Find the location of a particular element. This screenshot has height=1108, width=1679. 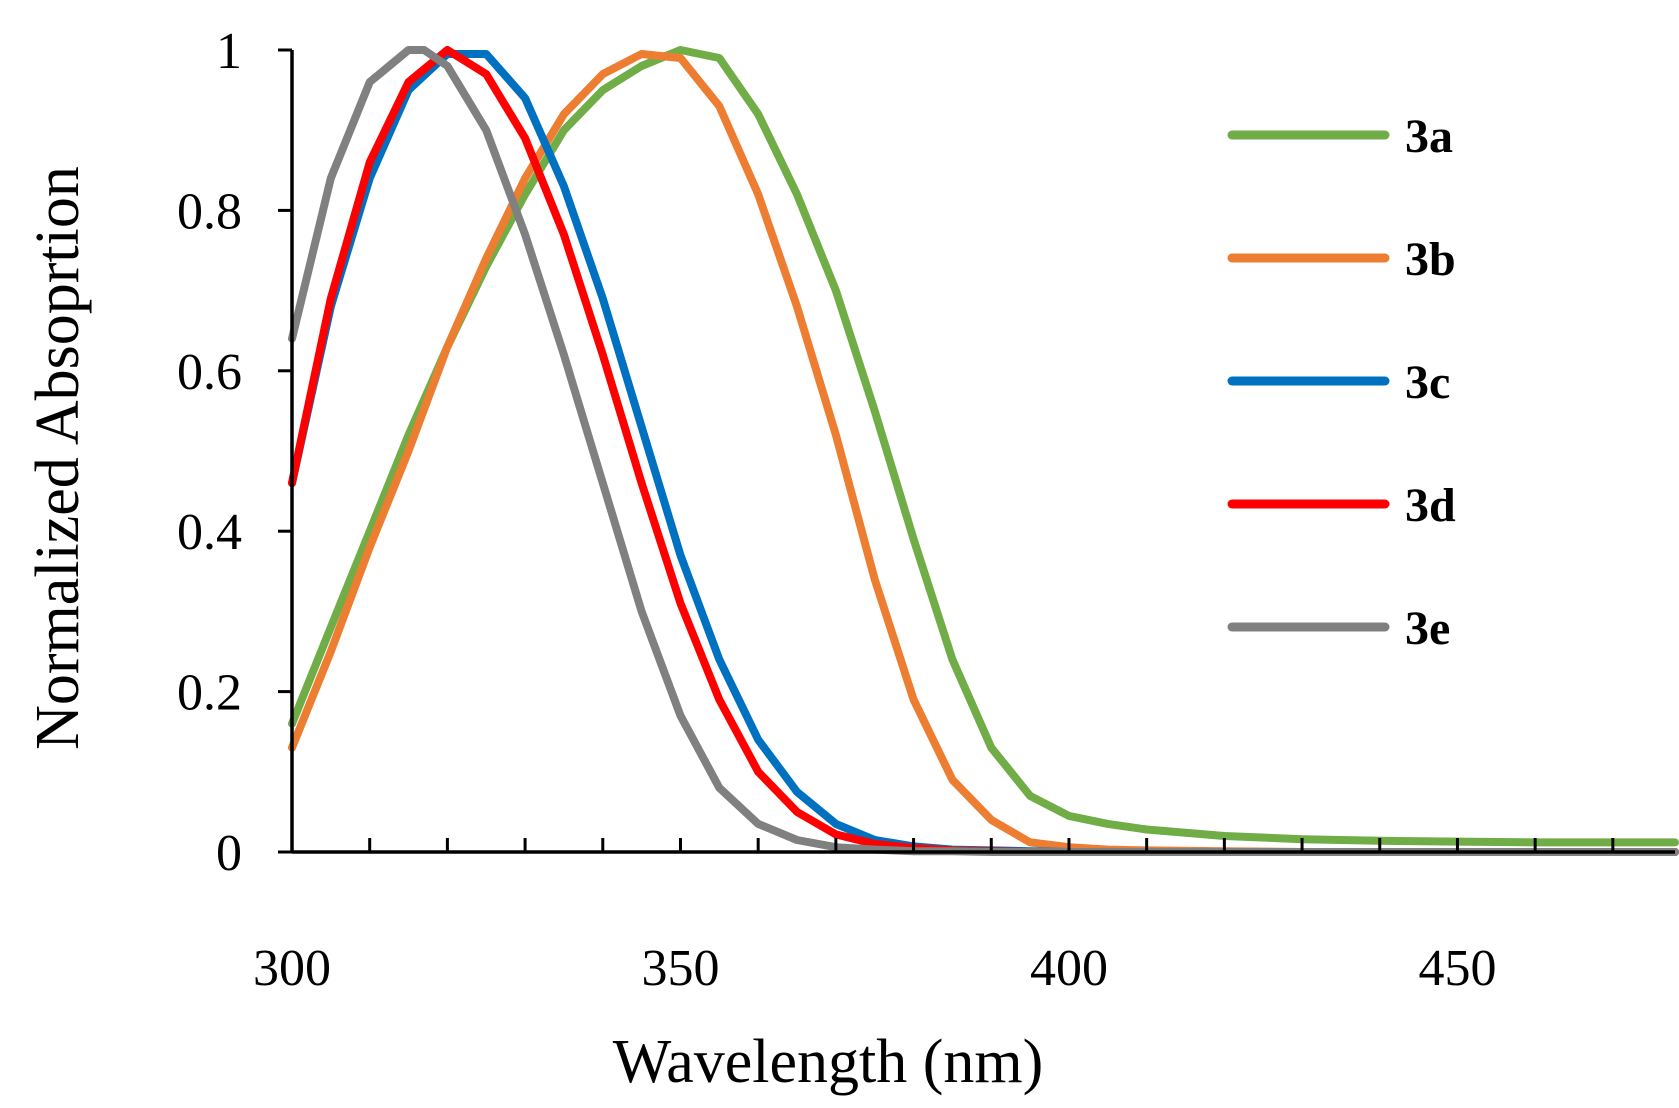

y-axis-title: Normalized Absoprtion is located at coordinates (58, 458).